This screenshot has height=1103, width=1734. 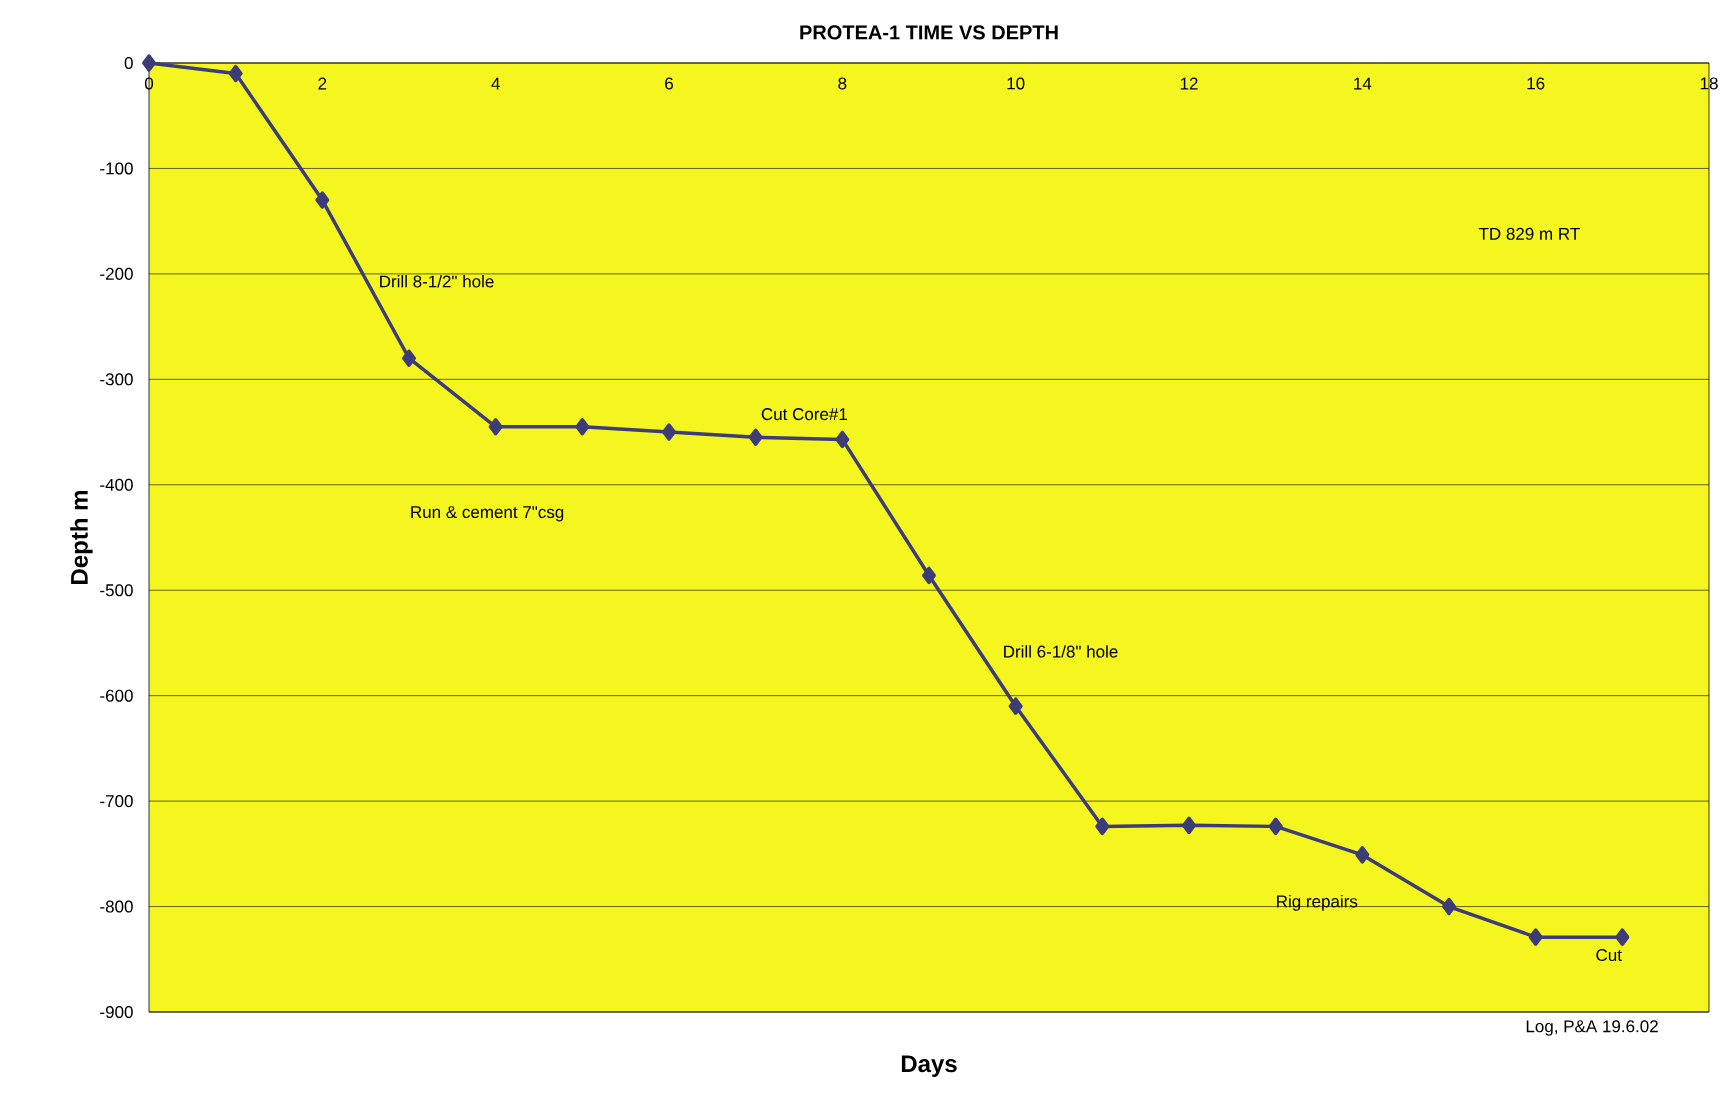 What do you see at coordinates (842, 83) in the screenshot?
I see `x-tick-label: 8` at bounding box center [842, 83].